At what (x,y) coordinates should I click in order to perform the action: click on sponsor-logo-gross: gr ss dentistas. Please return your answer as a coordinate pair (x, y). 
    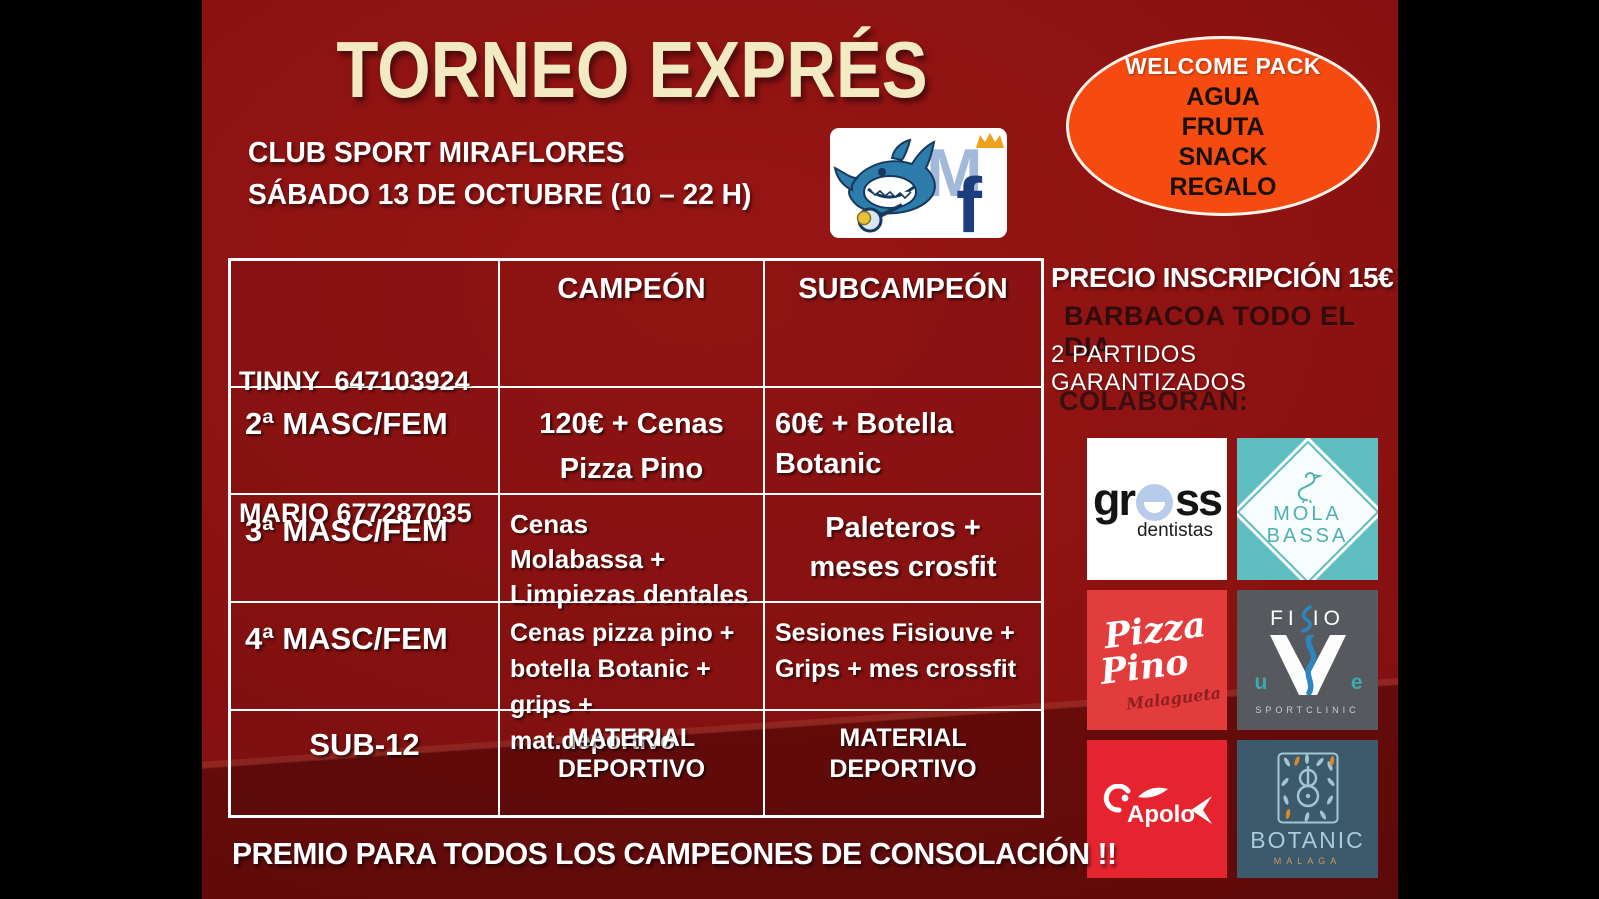
    Looking at the image, I should click on (1157, 509).